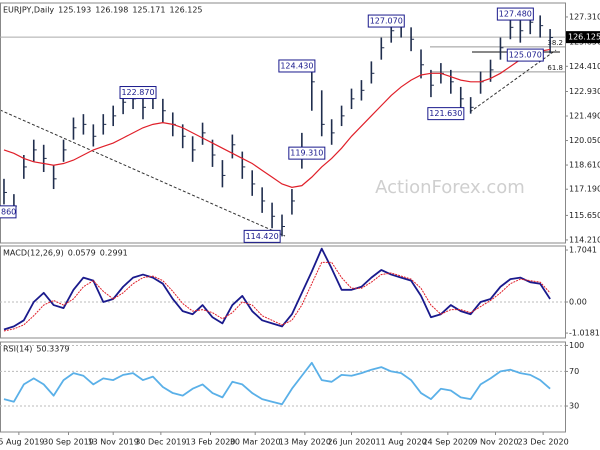 The height and width of the screenshot is (450, 600). What do you see at coordinates (584, 16) in the screenshot?
I see `y-tick-label: 127.310` at bounding box center [584, 16].